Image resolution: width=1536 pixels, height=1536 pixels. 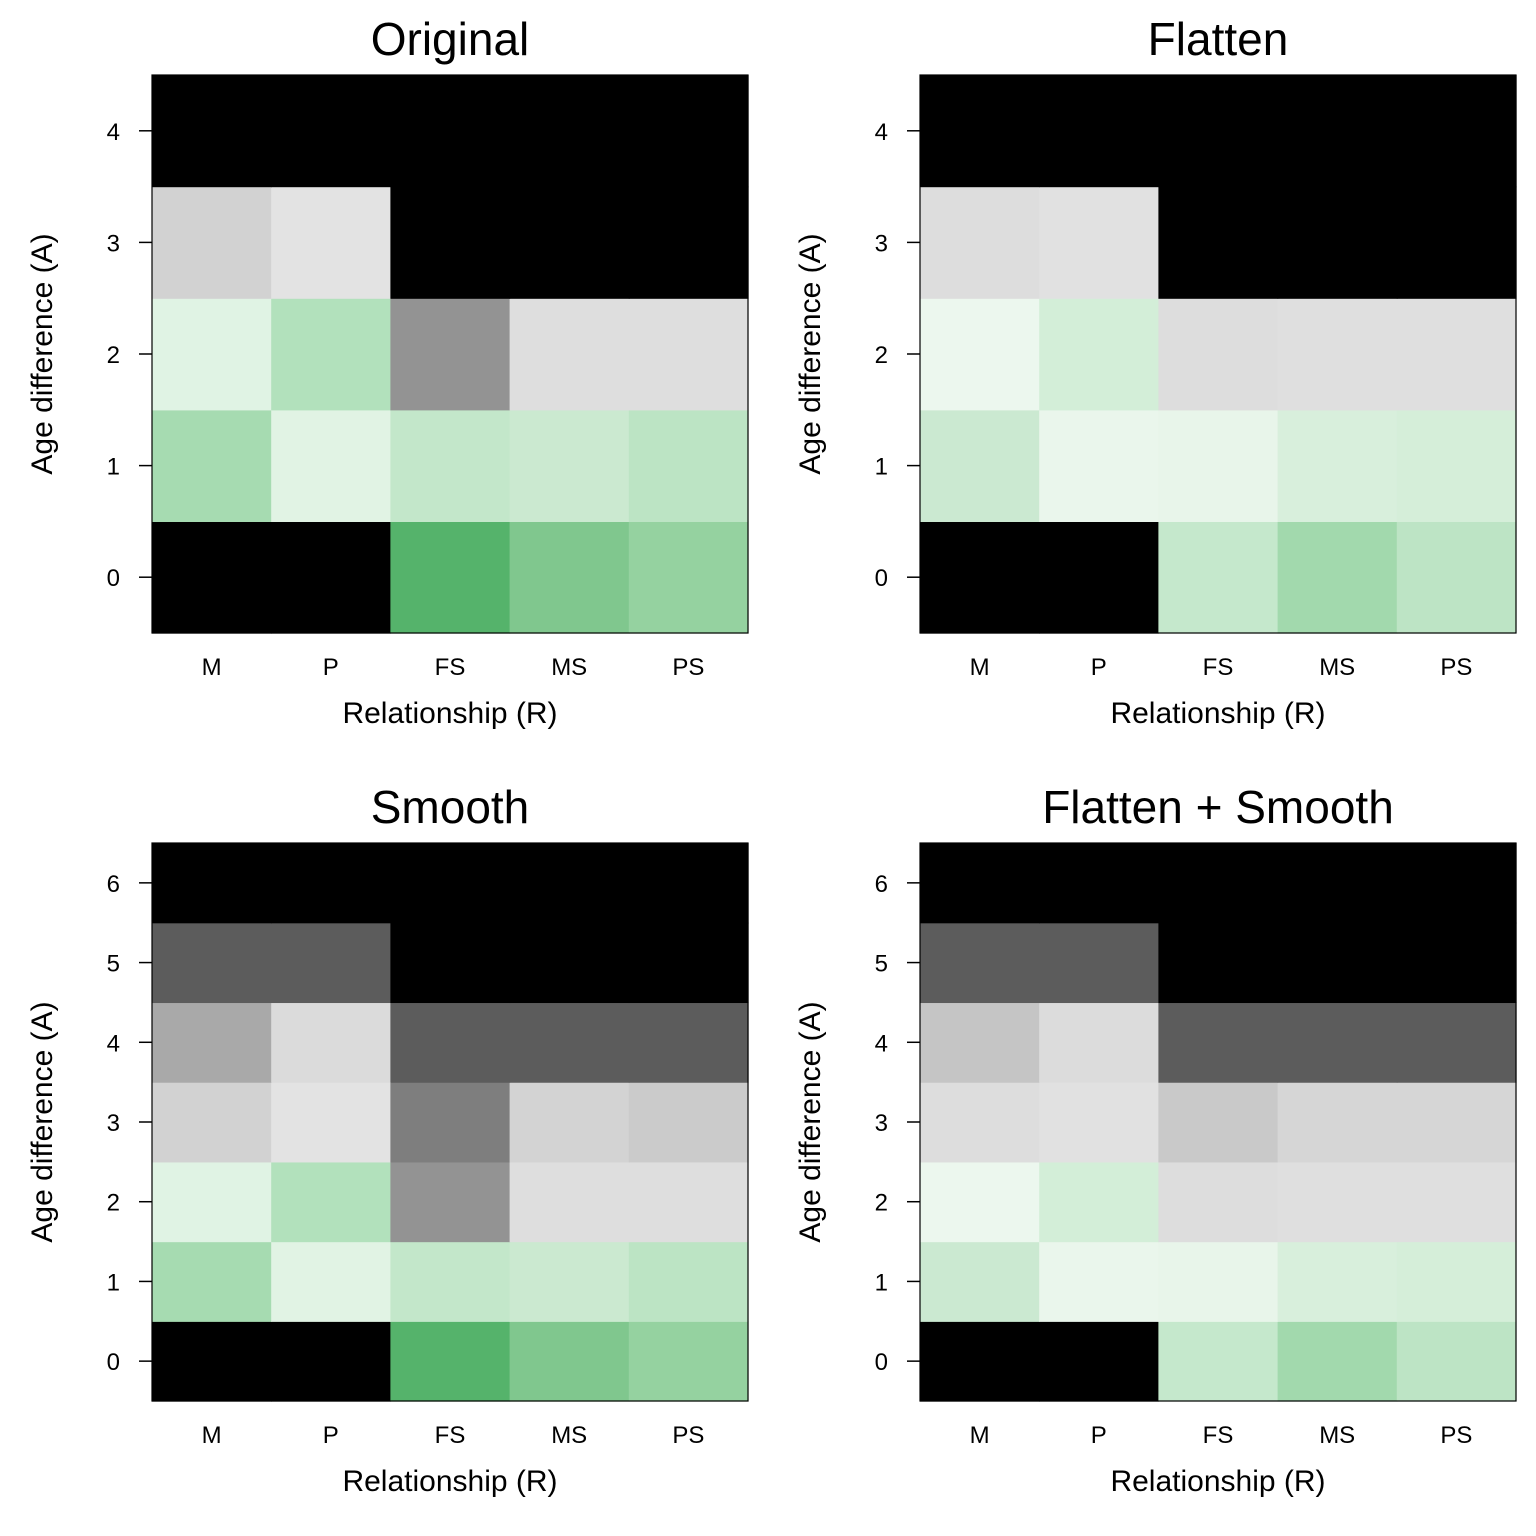 What do you see at coordinates (881, 884) in the screenshot?
I see `y-tick-label: 6` at bounding box center [881, 884].